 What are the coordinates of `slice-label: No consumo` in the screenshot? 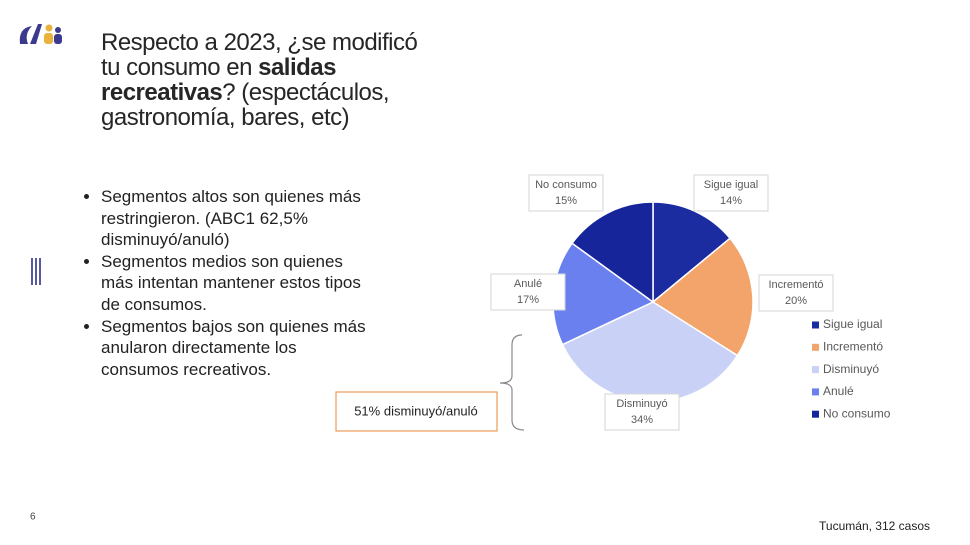 It's located at (566, 185).